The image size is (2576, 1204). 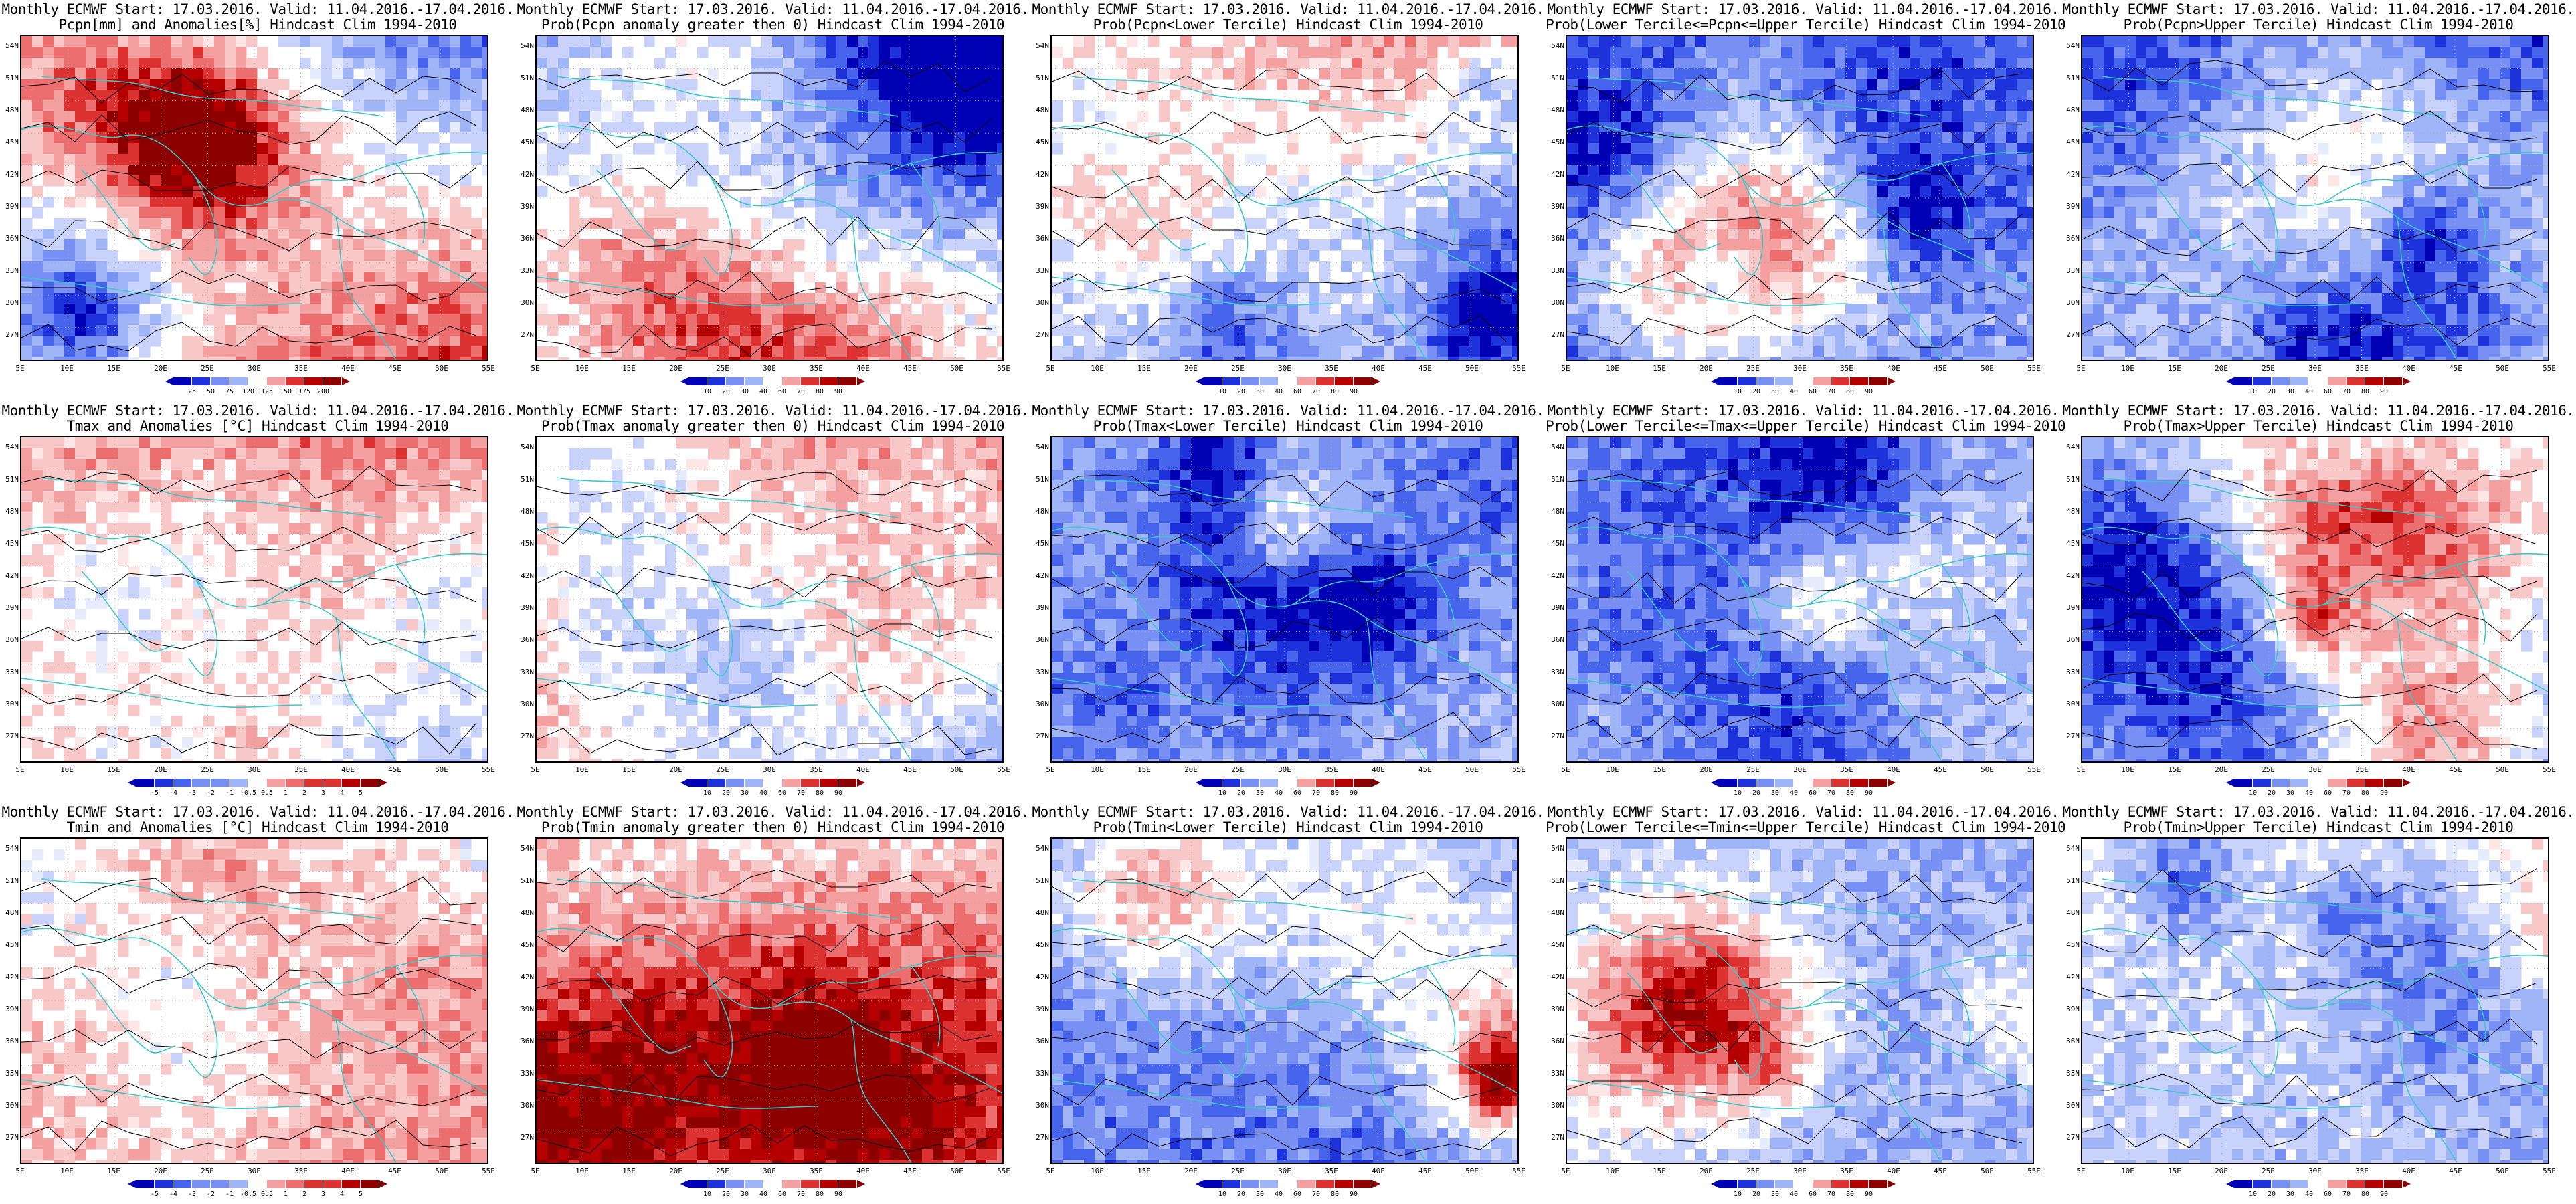 What do you see at coordinates (2073, 1137) in the screenshot?
I see `latitude-tick-label: 27N` at bounding box center [2073, 1137].